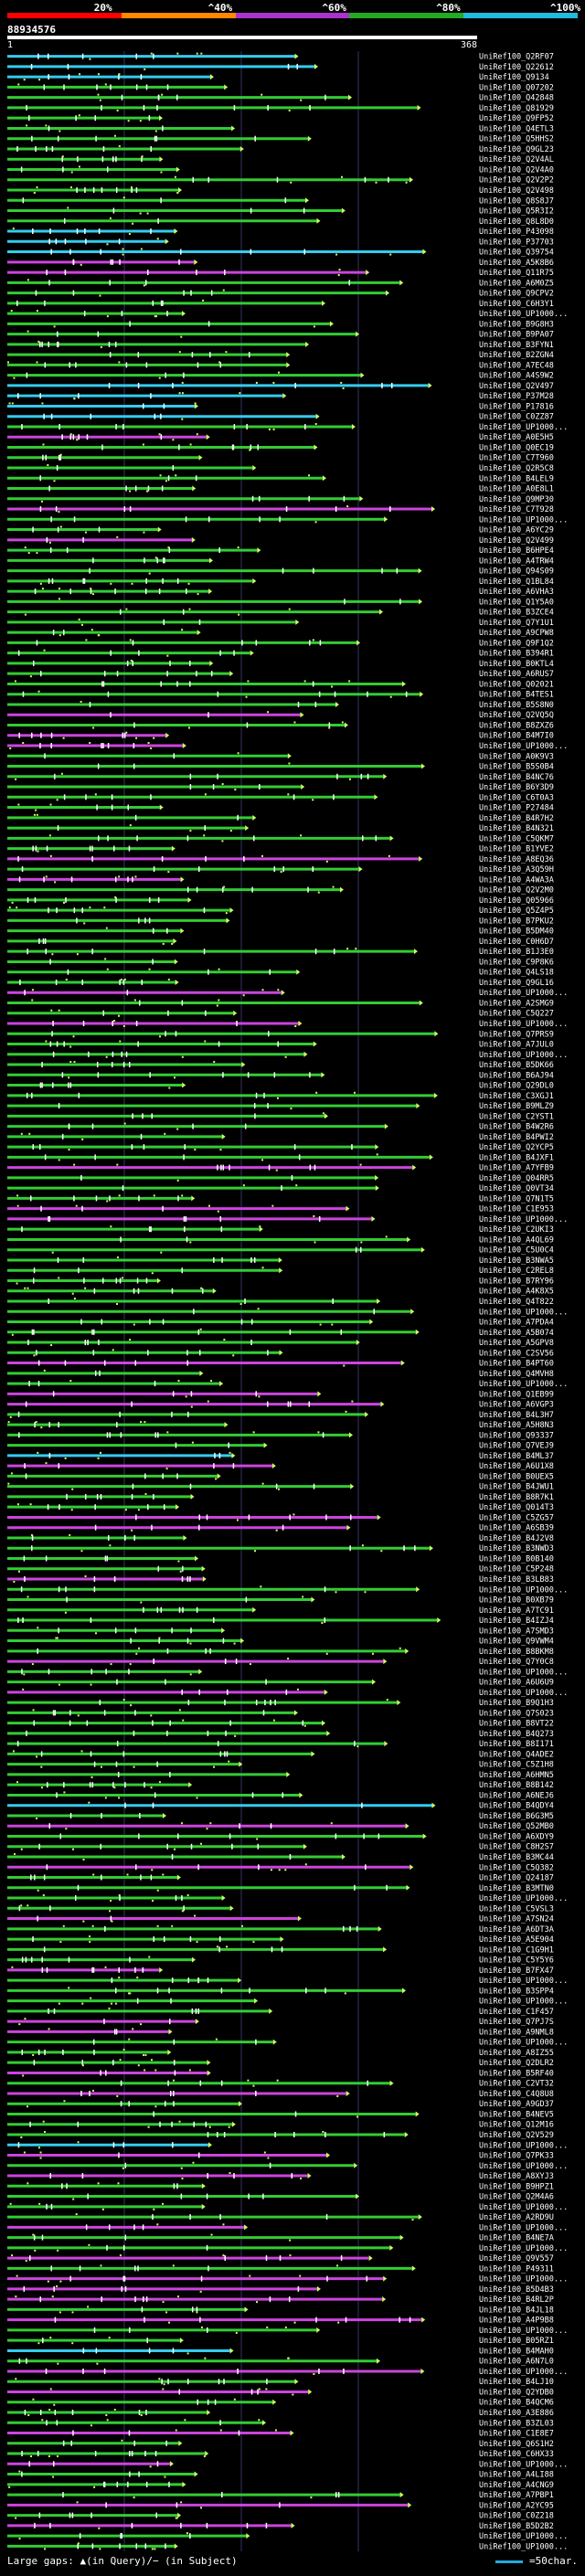  I want to click on hit-row: UniRef100_A4CNG9, so click(281, 2485).